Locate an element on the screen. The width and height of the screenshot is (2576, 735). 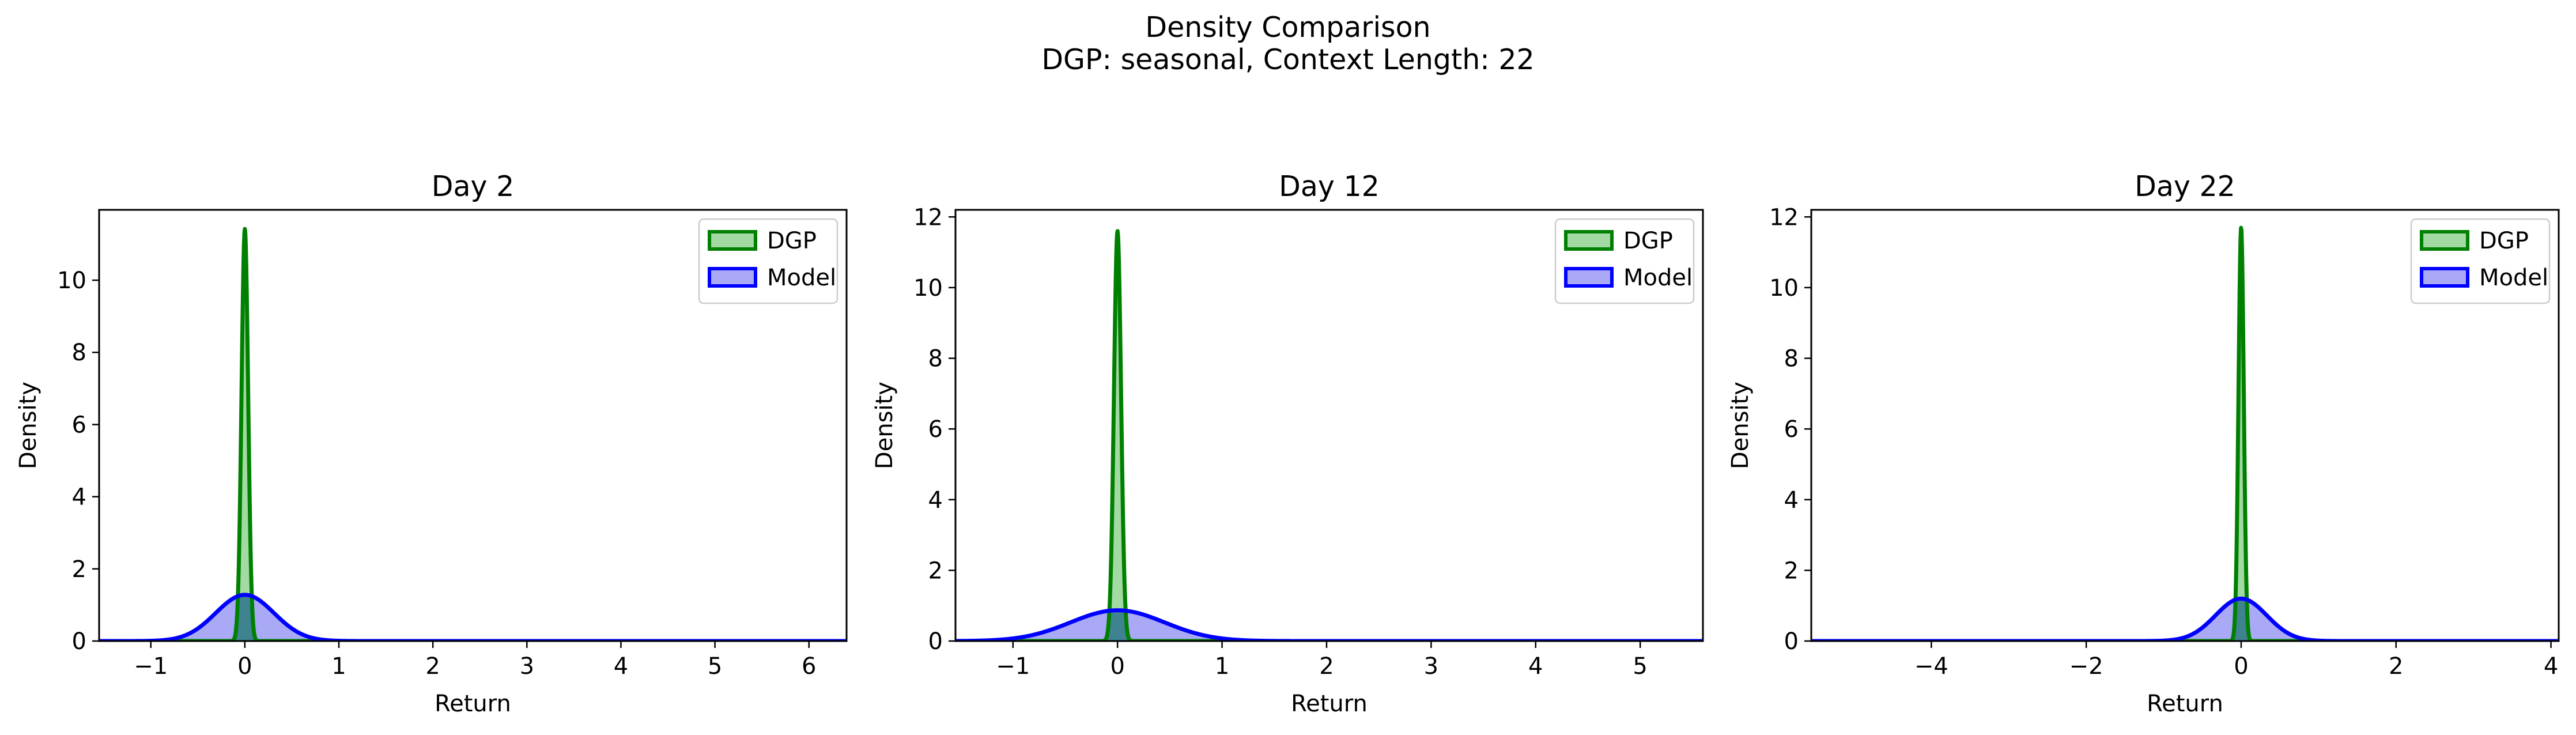
x-tick-label: −2 is located at coordinates (2086, 666).